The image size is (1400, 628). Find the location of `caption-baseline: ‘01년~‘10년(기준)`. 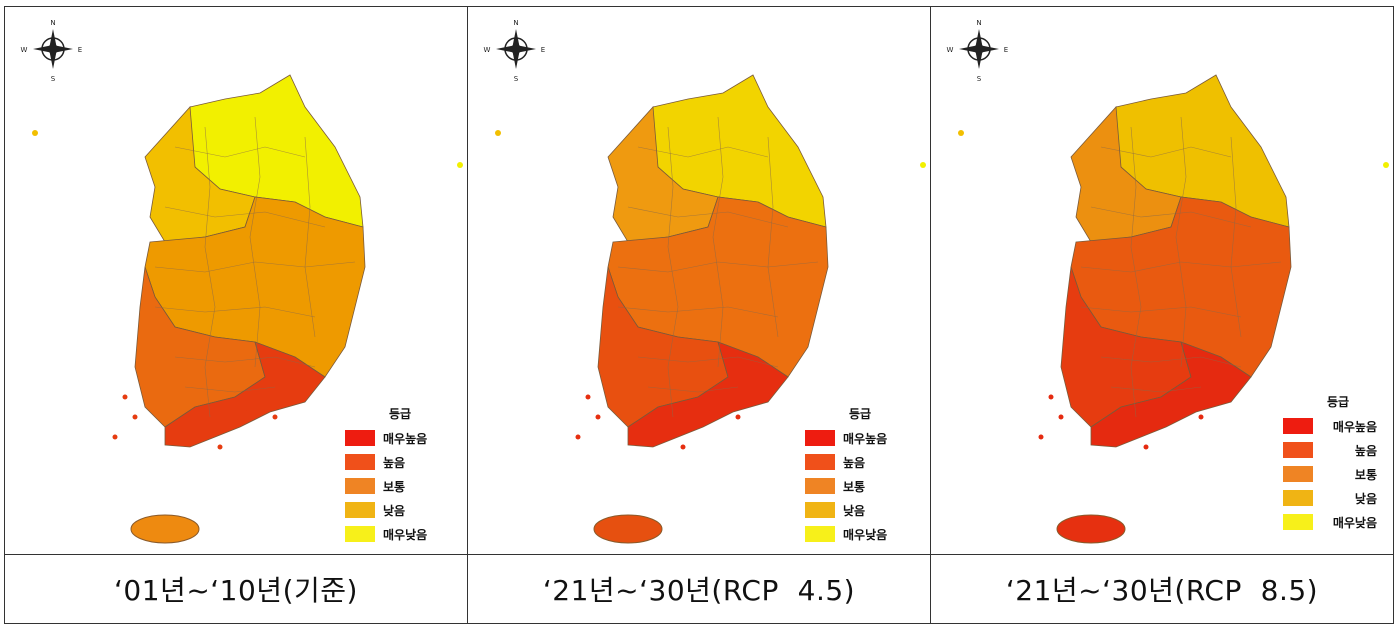

caption-baseline: ‘01년~‘10년(기준) is located at coordinates (236, 589).